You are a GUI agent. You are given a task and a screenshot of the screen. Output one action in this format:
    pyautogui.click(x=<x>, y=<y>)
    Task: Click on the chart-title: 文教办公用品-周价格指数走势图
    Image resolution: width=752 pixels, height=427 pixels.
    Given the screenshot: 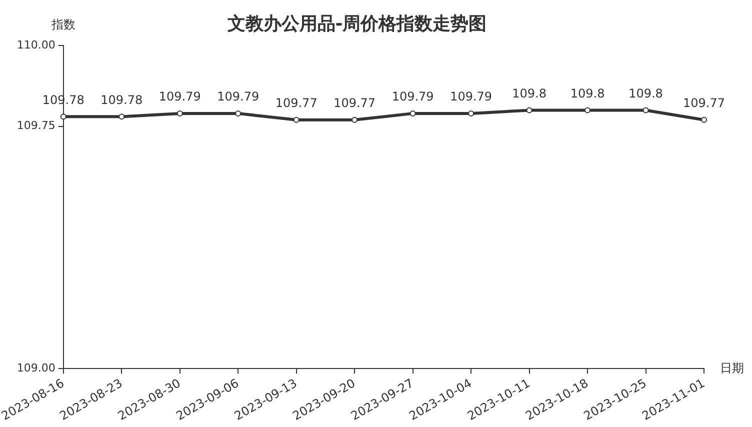 What is the action you would take?
    pyautogui.click(x=356, y=23)
    